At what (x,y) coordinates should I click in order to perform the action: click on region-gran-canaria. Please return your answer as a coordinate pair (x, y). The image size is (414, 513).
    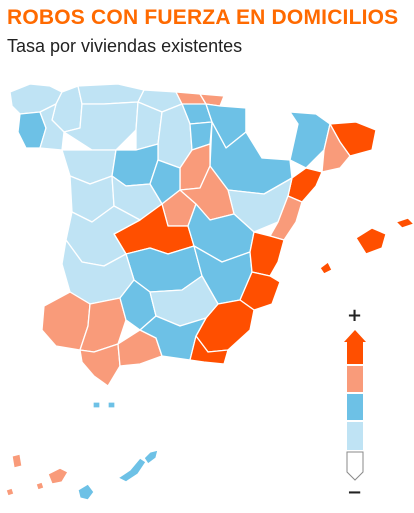
    Looking at the image, I should click on (86, 492).